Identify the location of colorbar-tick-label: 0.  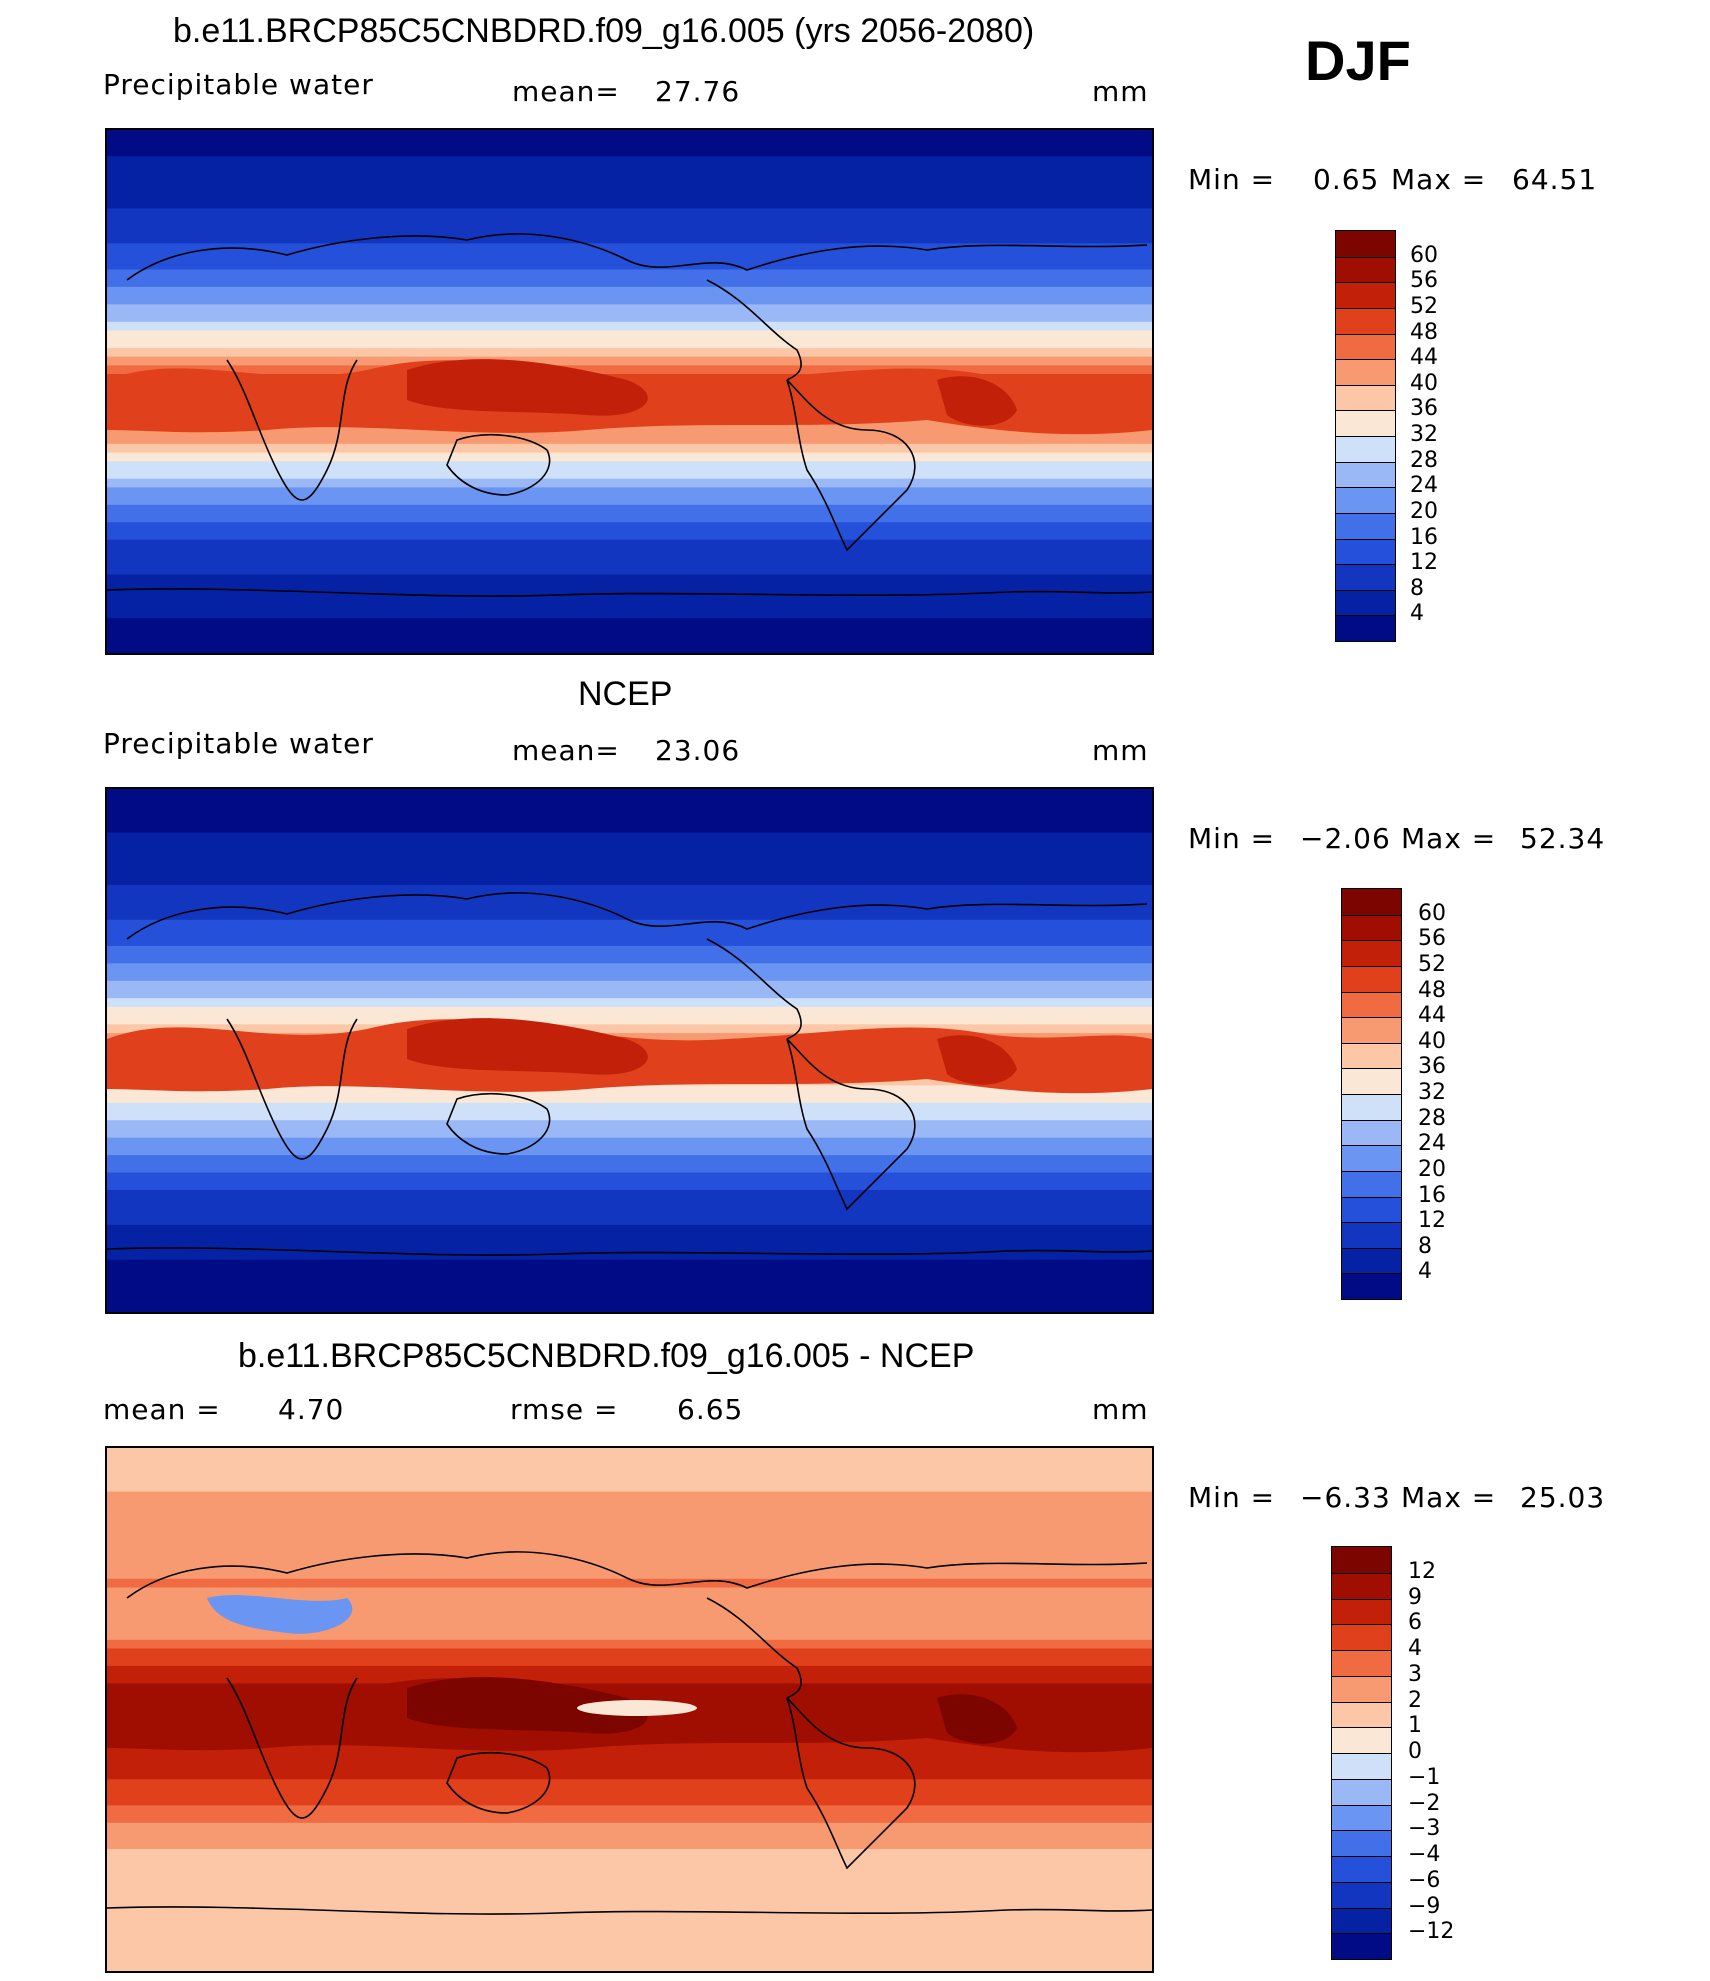
(1415, 1751).